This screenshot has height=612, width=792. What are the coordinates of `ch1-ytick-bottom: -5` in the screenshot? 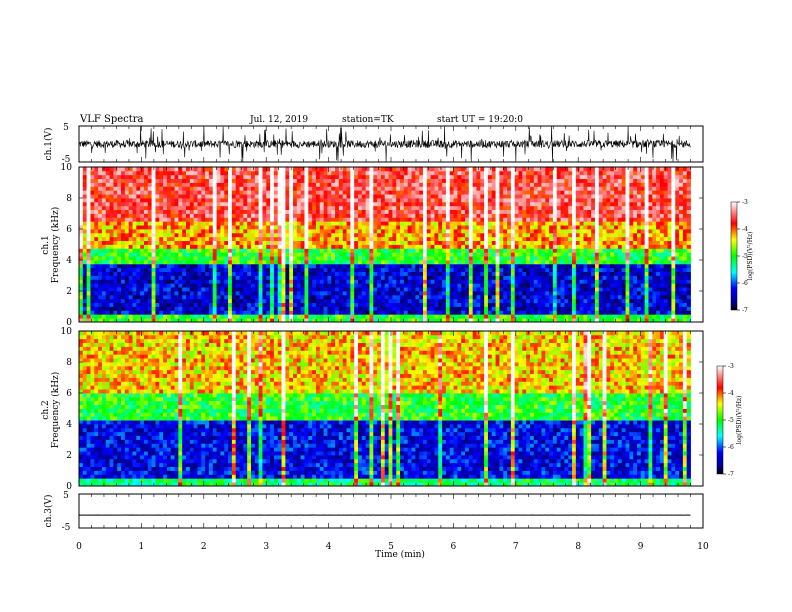 It's located at (66, 160).